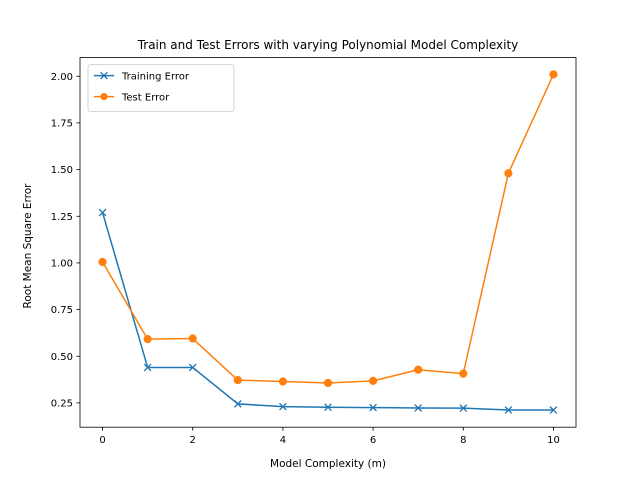  I want to click on y-tick-label: 1.25, so click(62, 217).